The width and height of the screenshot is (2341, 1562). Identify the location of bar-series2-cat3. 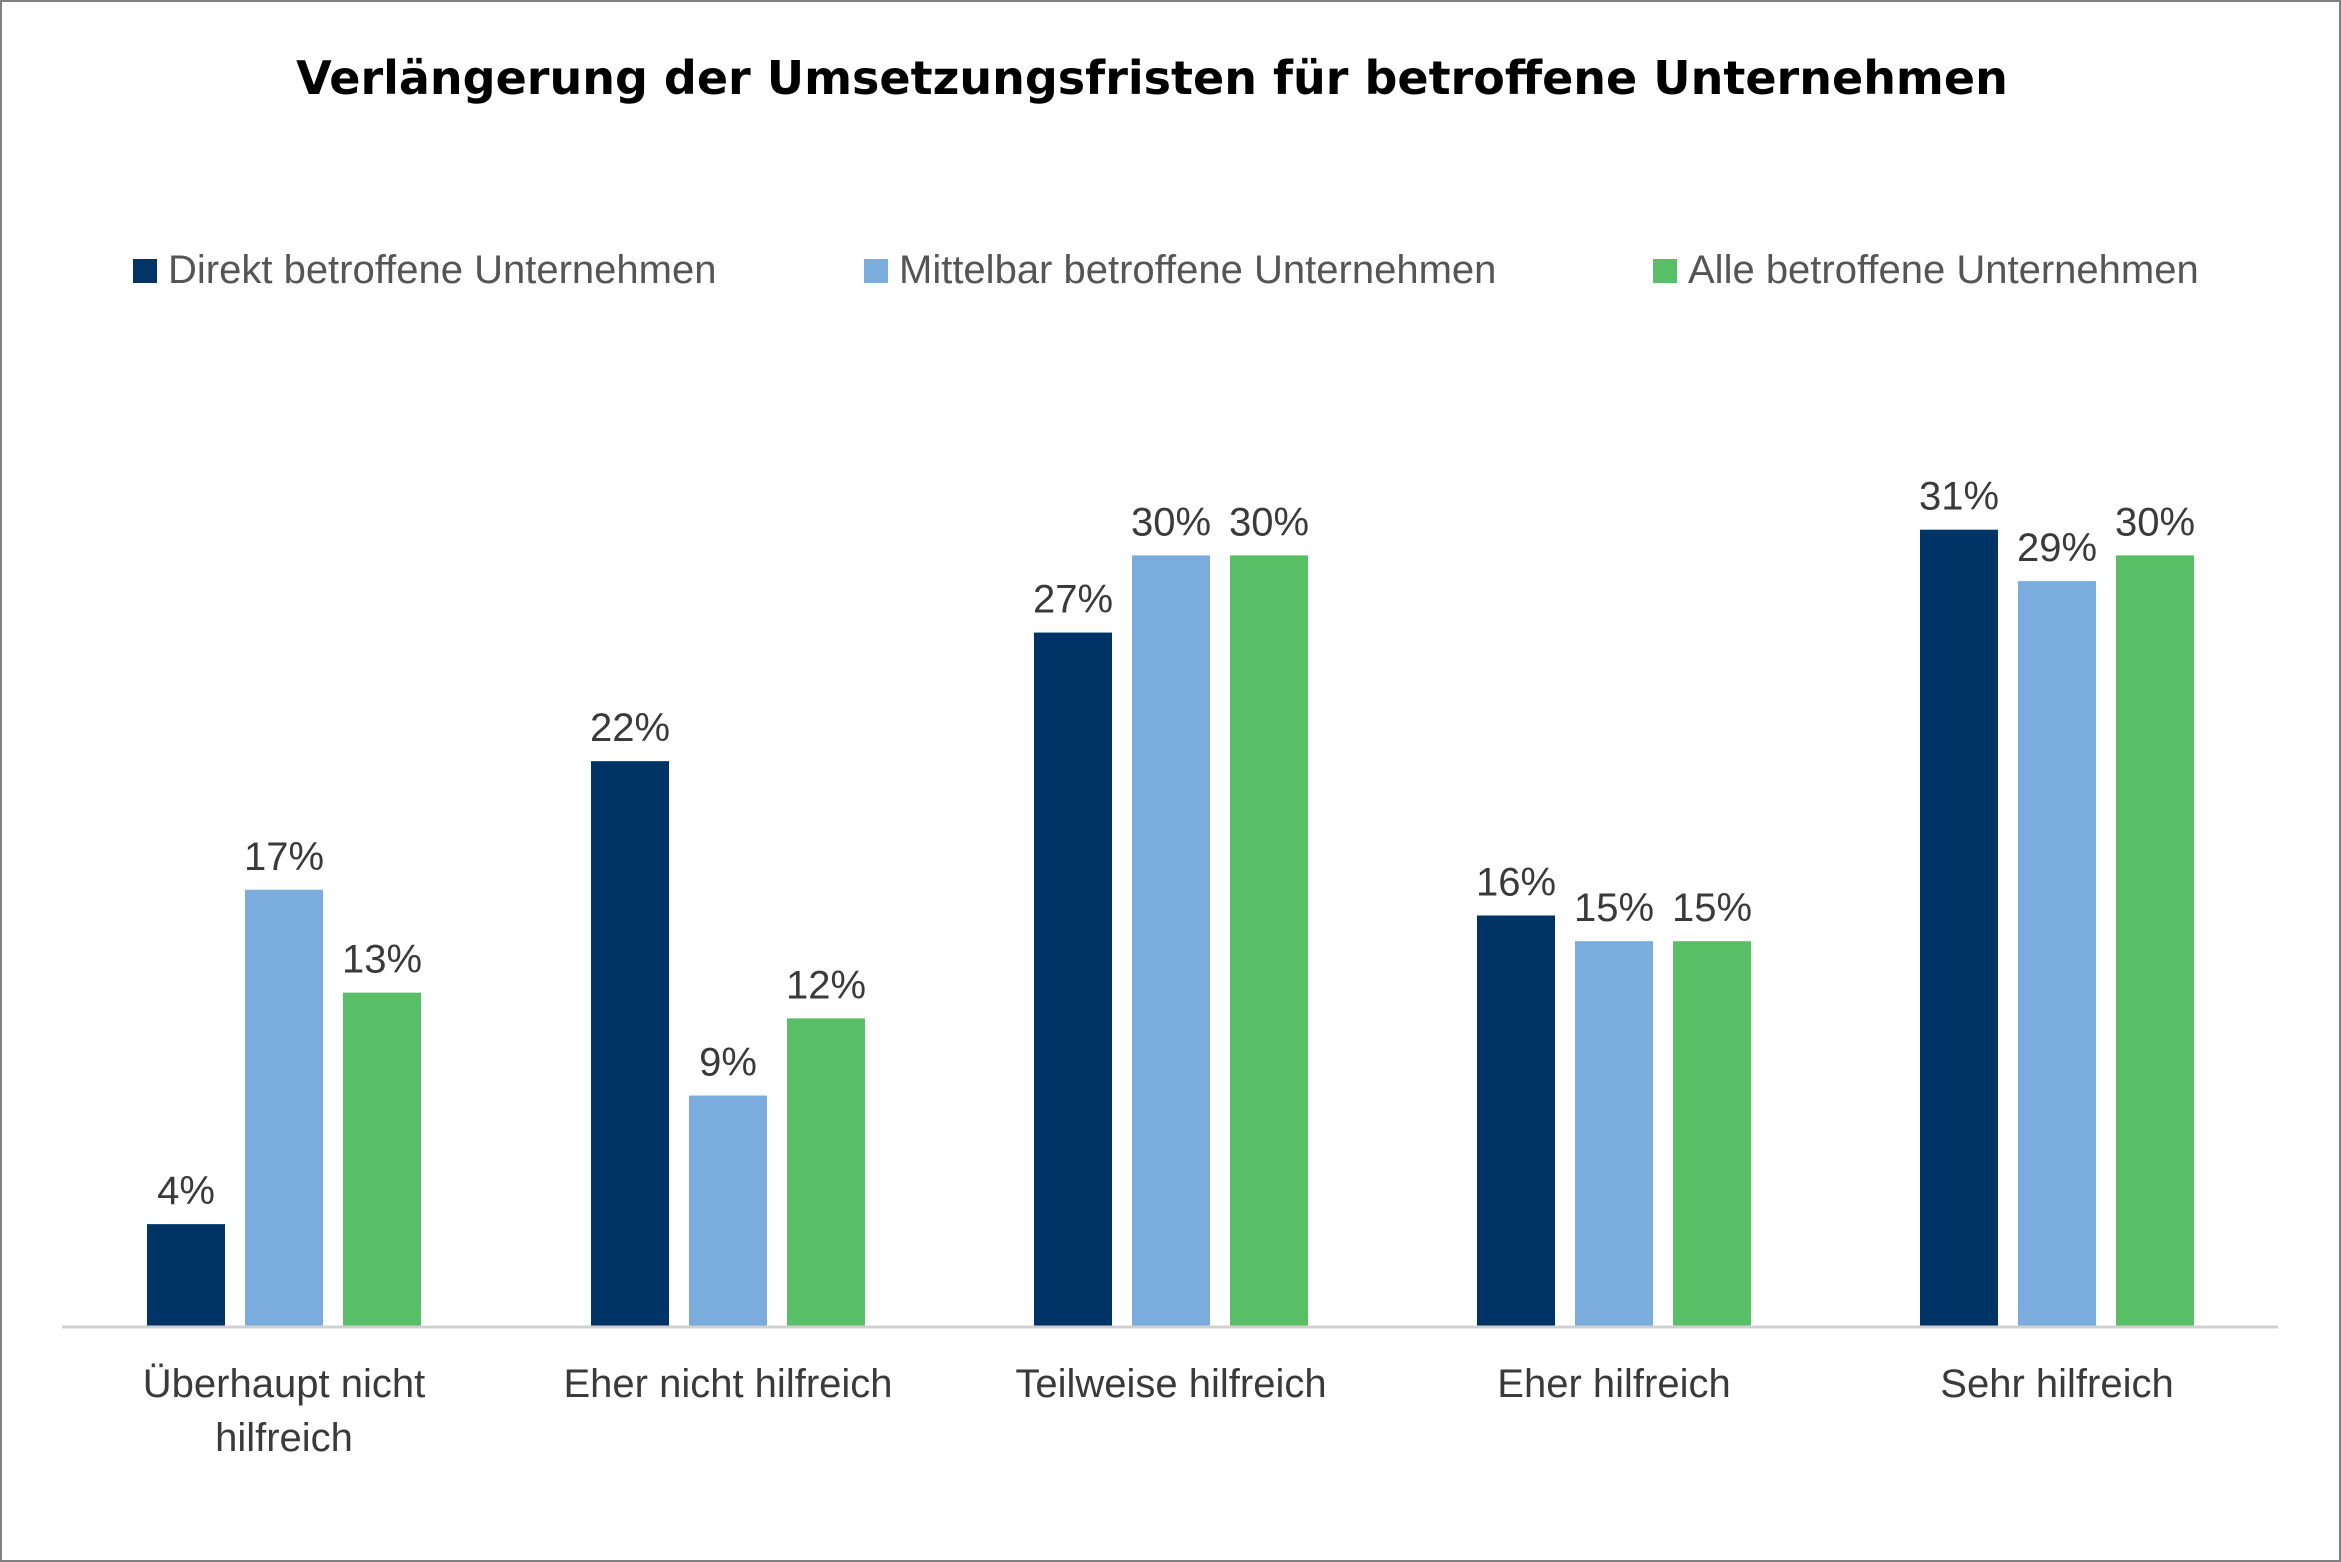
(1171, 941).